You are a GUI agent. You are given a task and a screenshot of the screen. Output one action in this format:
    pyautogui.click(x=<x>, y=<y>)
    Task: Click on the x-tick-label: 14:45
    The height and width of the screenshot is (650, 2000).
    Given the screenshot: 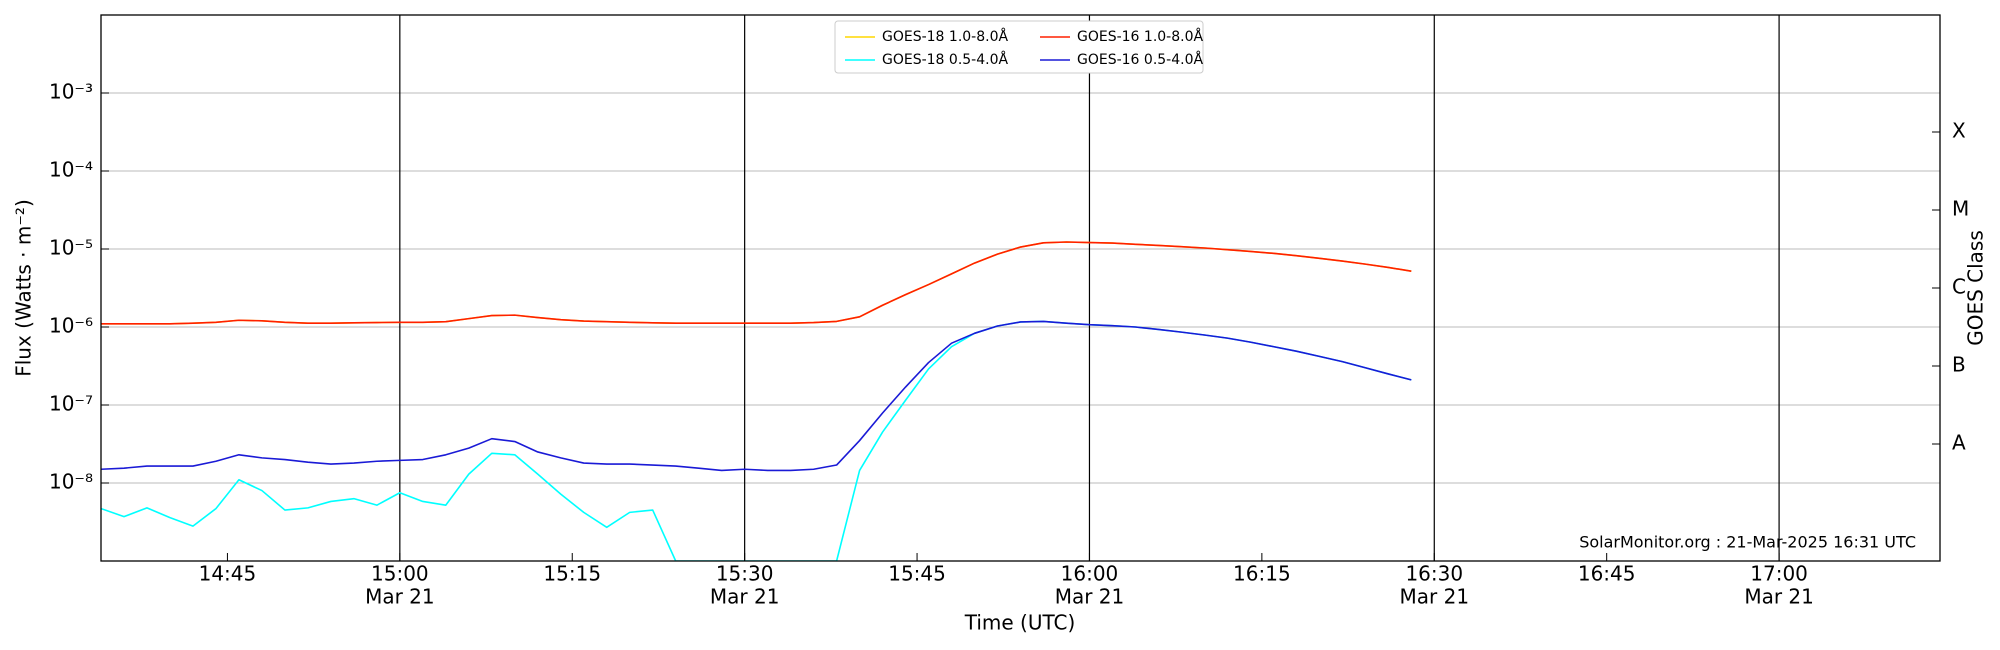 What is the action you would take?
    pyautogui.click(x=228, y=574)
    